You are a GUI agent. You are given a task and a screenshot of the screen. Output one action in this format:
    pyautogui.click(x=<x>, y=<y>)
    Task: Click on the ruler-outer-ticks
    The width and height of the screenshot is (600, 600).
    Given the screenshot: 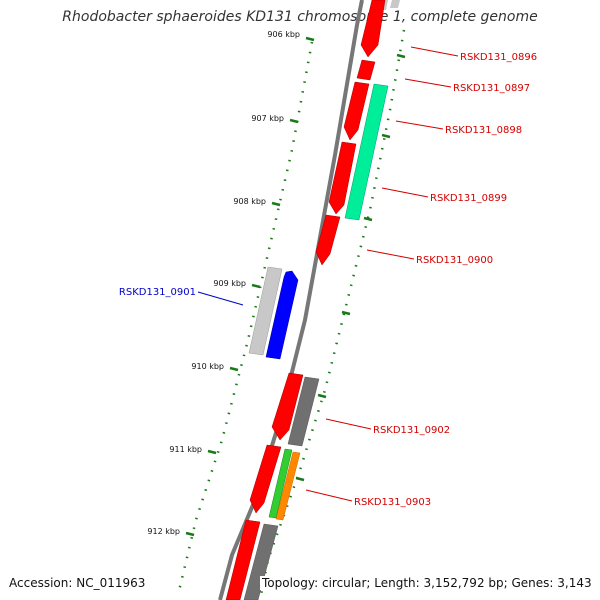 What is the action you would take?
    pyautogui.click(x=350, y=267)
    